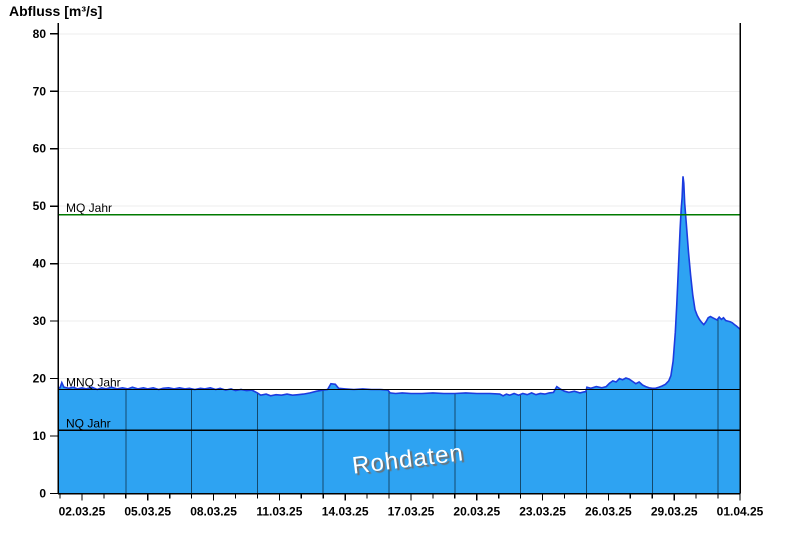 Image resolution: width=800 pixels, height=550 pixels. Describe the element at coordinates (40, 34) in the screenshot. I see `y-tick-label: 80` at that location.